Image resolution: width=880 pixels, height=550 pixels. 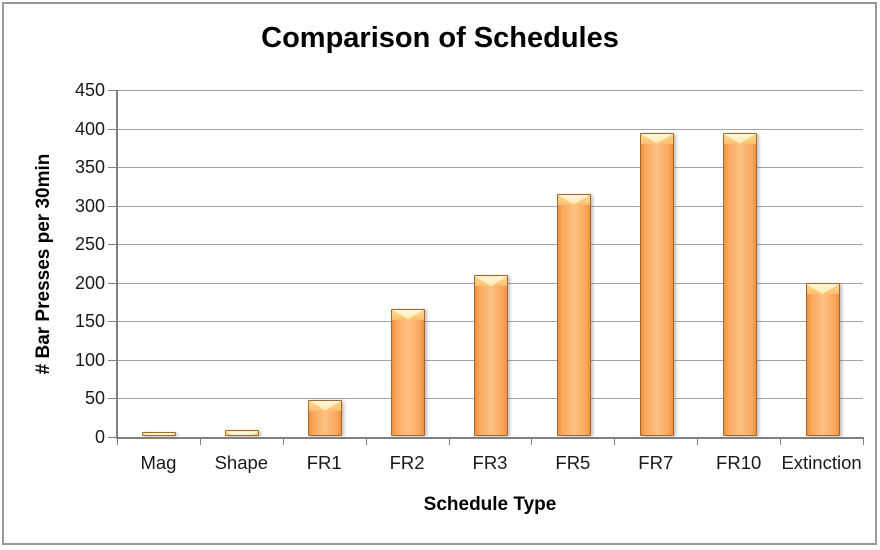 What do you see at coordinates (739, 138) in the screenshot?
I see `bar-cap-FR10` at bounding box center [739, 138].